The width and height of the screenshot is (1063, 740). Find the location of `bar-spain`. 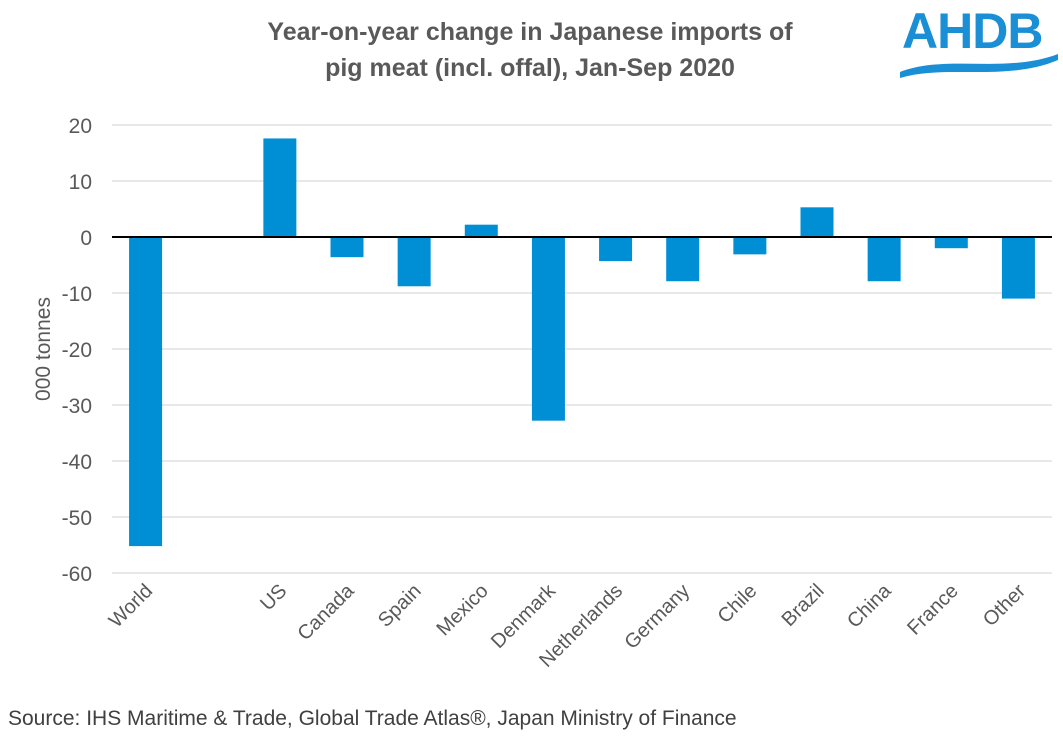

bar-spain is located at coordinates (414, 262).